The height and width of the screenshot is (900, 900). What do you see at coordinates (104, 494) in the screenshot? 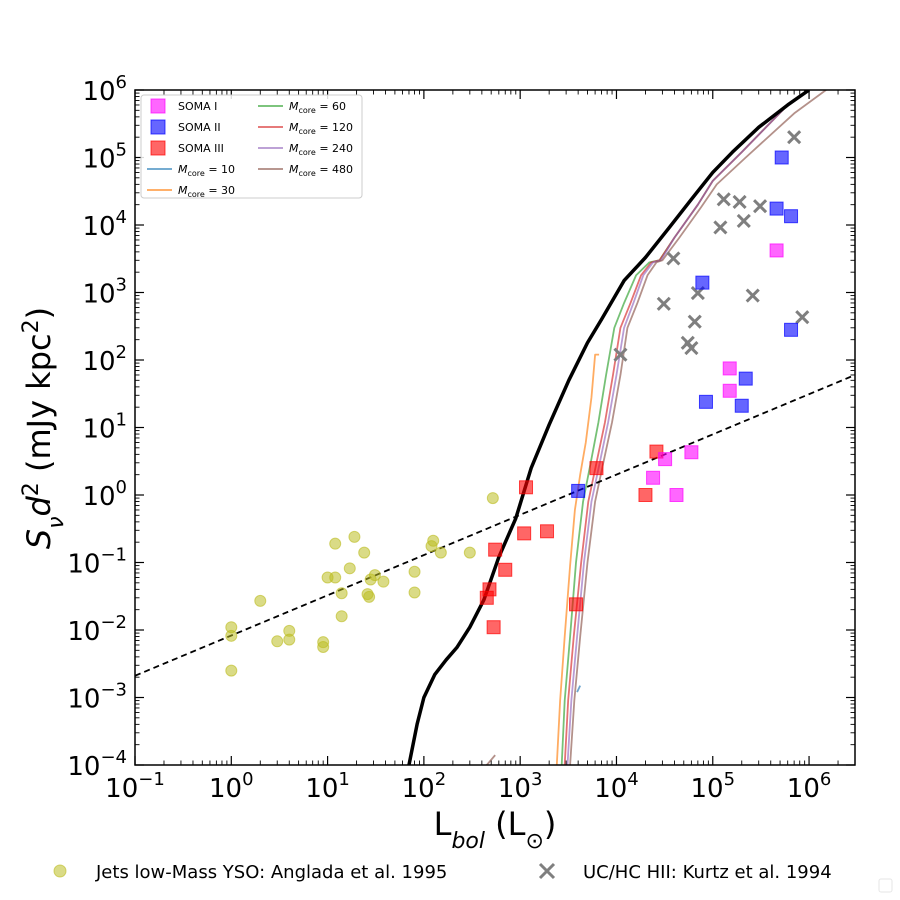
I see `y-tick-label: 10⁰` at bounding box center [104, 494].